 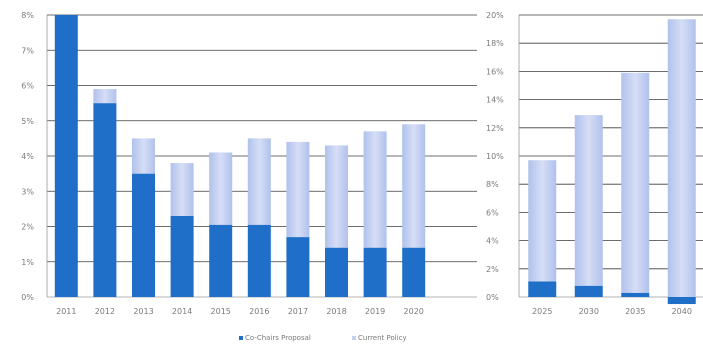 What do you see at coordinates (495, 128) in the screenshot?
I see `y-tick-label: 12%` at bounding box center [495, 128].